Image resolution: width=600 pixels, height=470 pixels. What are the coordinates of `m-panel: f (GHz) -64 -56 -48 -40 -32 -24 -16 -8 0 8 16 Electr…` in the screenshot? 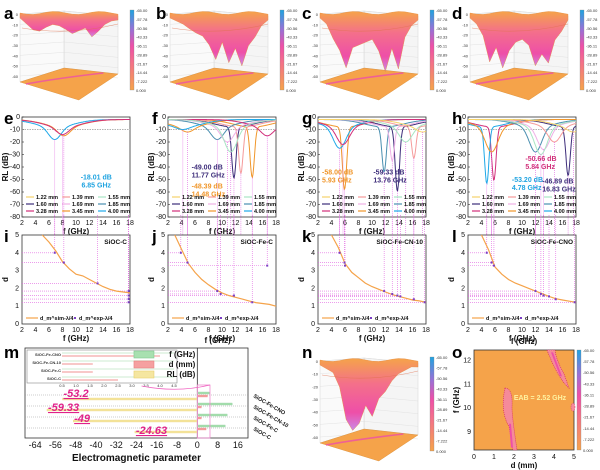 It's located at (156, 400).